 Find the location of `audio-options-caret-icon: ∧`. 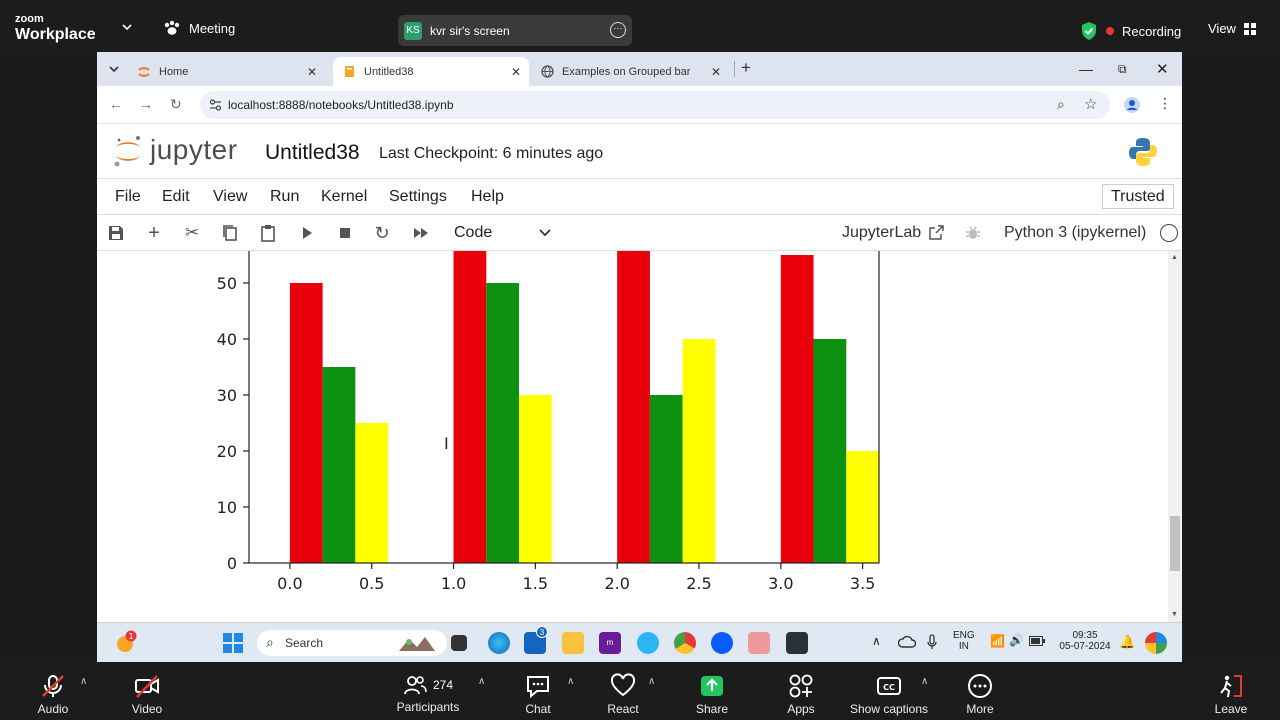

audio-options-caret-icon: ∧ is located at coordinates (84, 681).